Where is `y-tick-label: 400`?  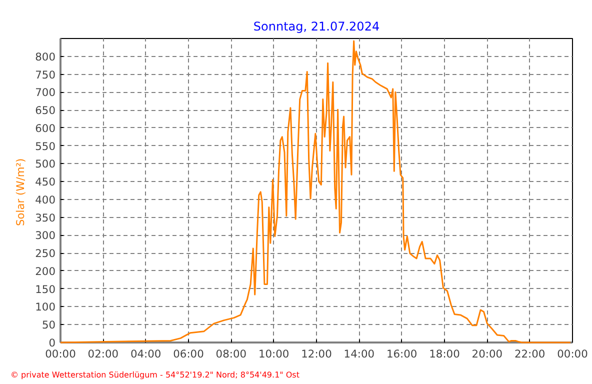
y-tick-label: 400 is located at coordinates (45, 199).